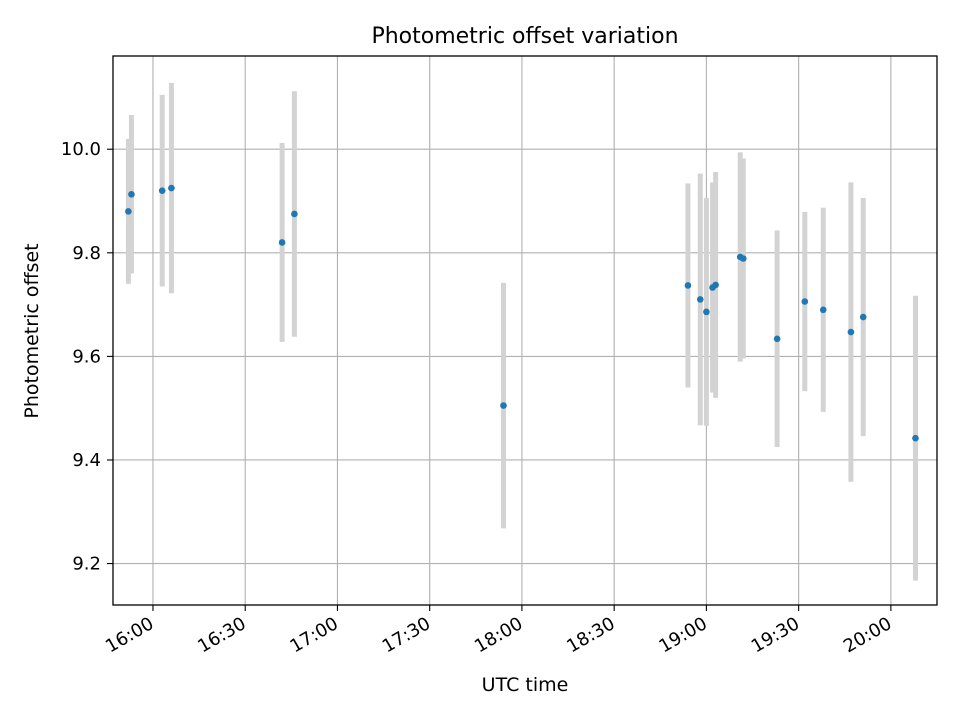 This screenshot has width=960, height=720. What do you see at coordinates (32, 330) in the screenshot?
I see `y-axis-label: Photometric offset` at bounding box center [32, 330].